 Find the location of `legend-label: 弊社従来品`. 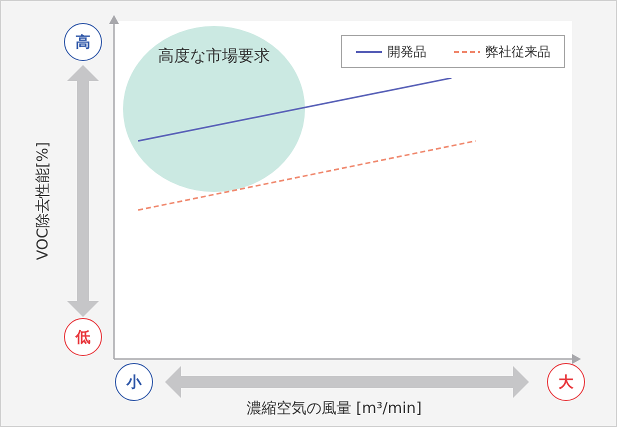

legend-label: 弊社従来品 is located at coordinates (518, 52).